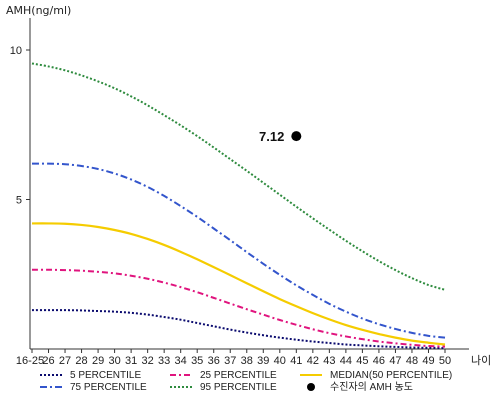 This screenshot has width=500, height=400. What do you see at coordinates (181, 361) in the screenshot?
I see `x-tick-label: 34` at bounding box center [181, 361].